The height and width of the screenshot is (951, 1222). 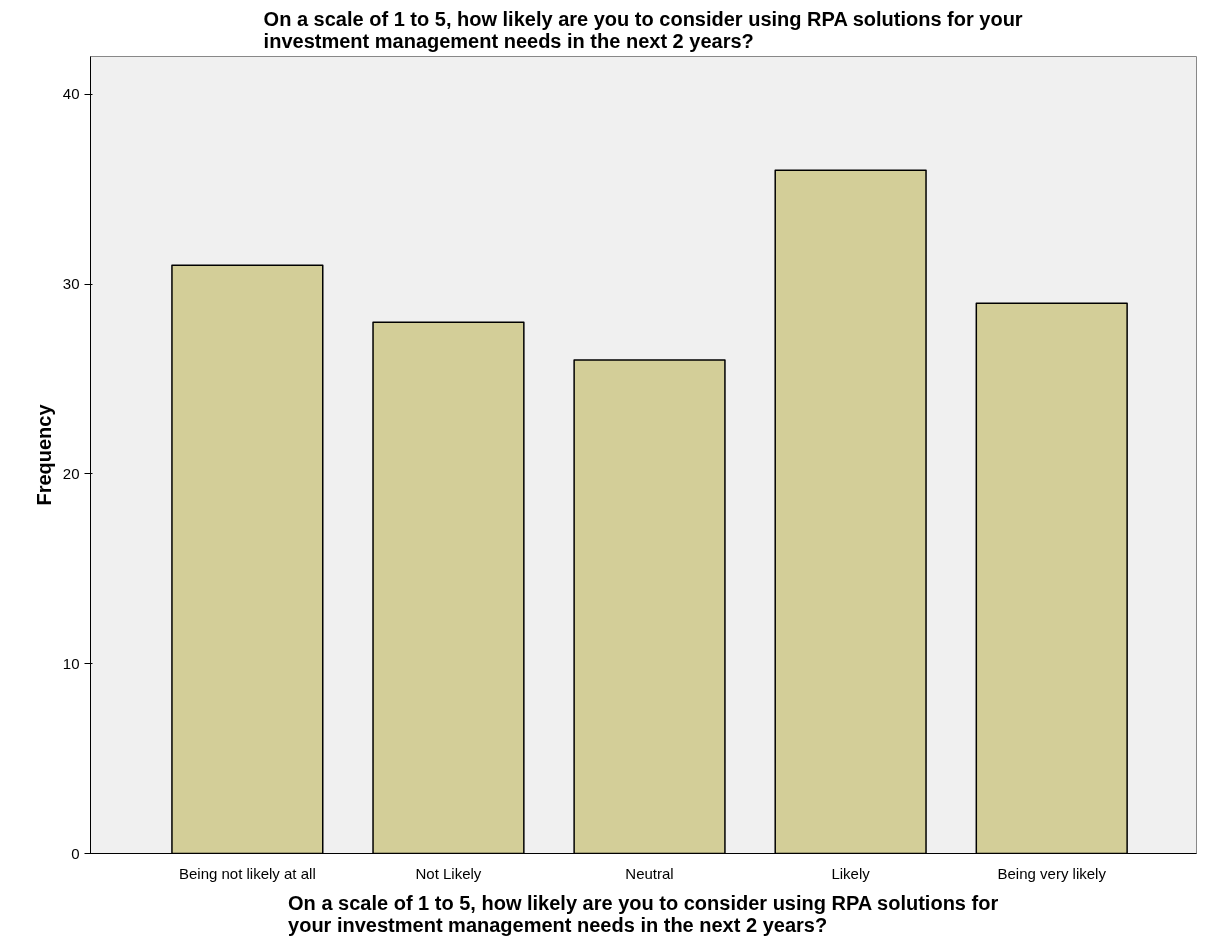 What do you see at coordinates (448, 873) in the screenshot?
I see `x-tick-label: Not Likely` at bounding box center [448, 873].